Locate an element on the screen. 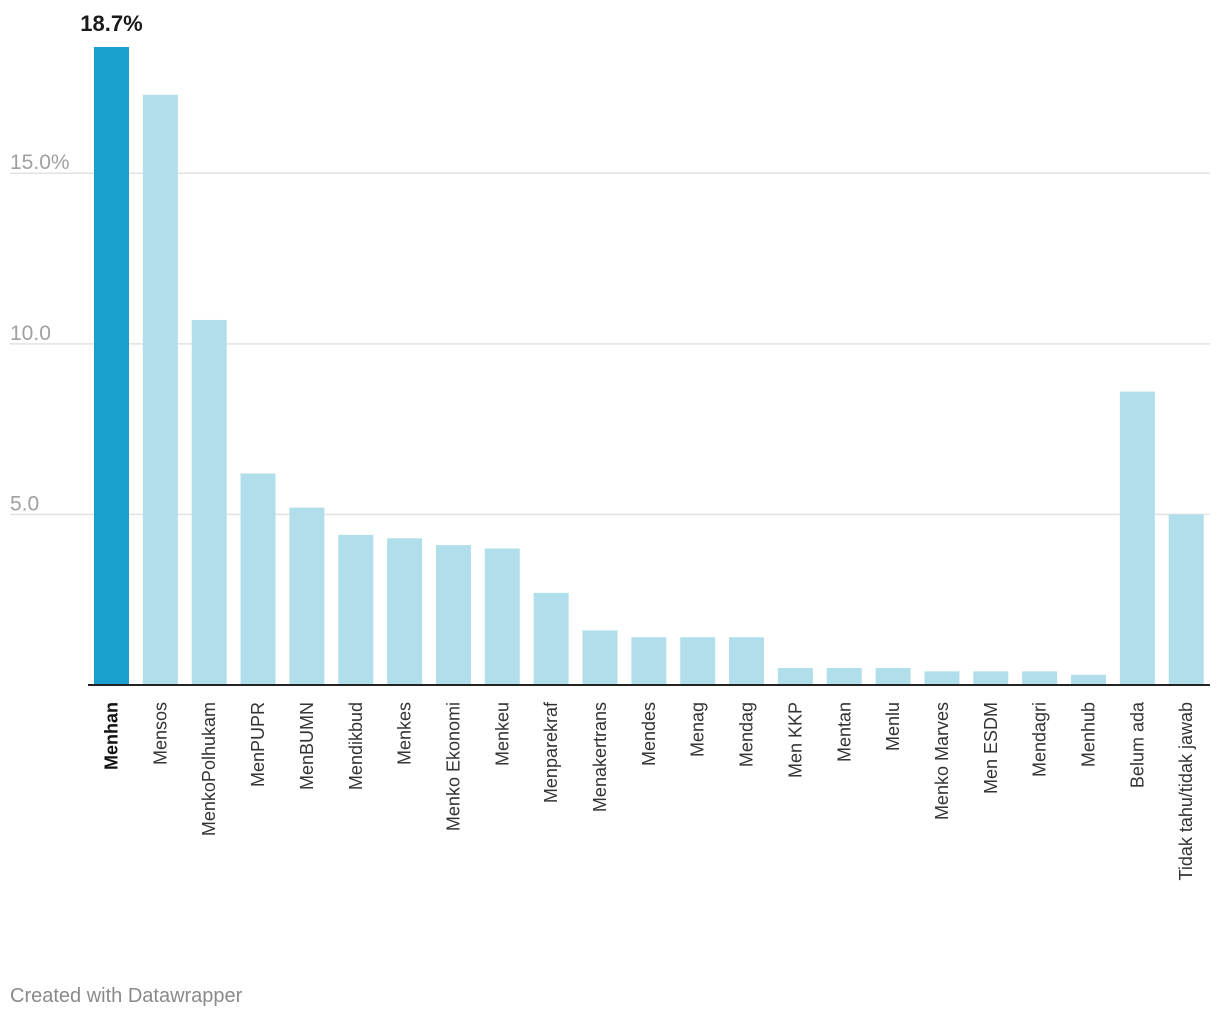  x-tick-label: Menparekraf is located at coordinates (551, 752).